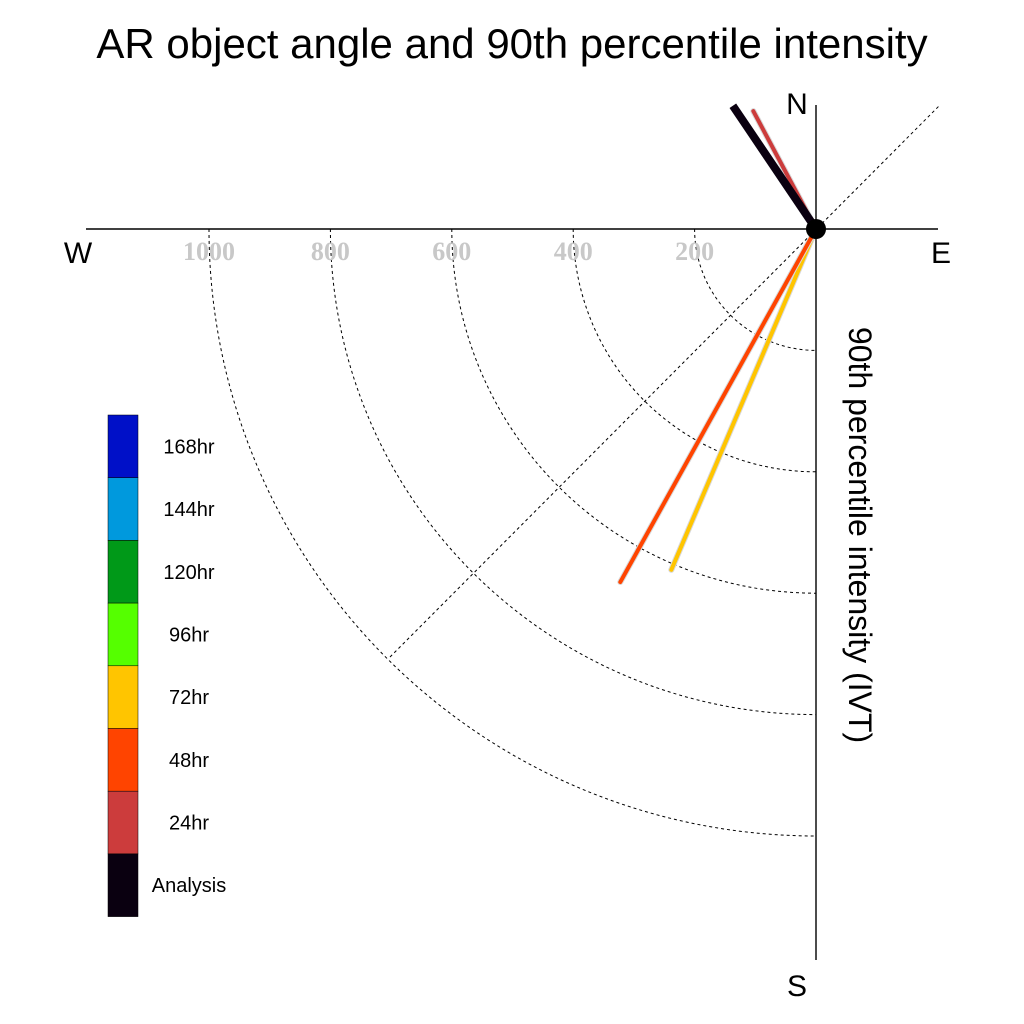 The width and height of the screenshot is (1024, 1024). I want to click on legend-label: 120hr, so click(188, 573).